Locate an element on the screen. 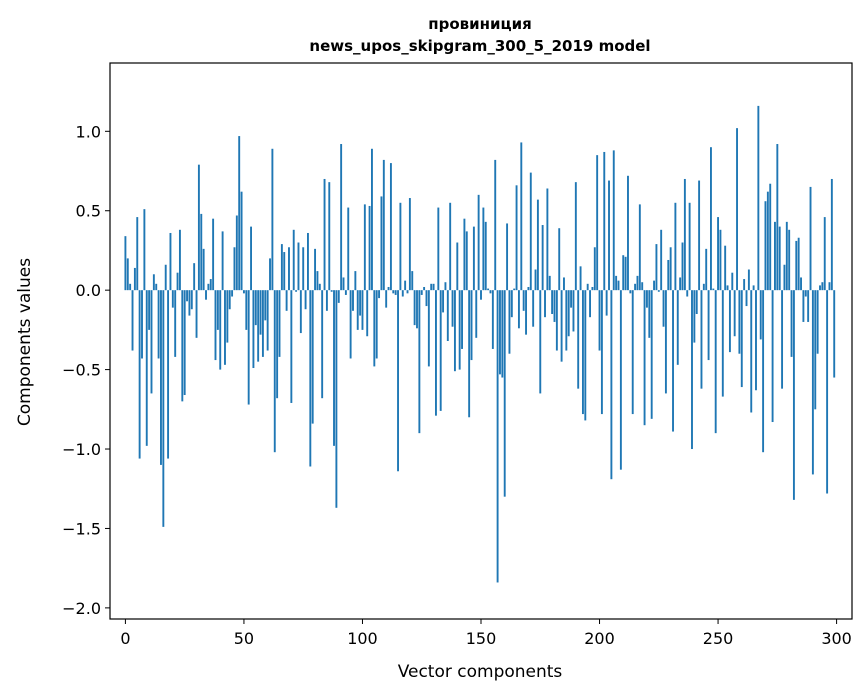 This screenshot has height=696, width=867. x-axis-label: Vector components is located at coordinates (480, 672).